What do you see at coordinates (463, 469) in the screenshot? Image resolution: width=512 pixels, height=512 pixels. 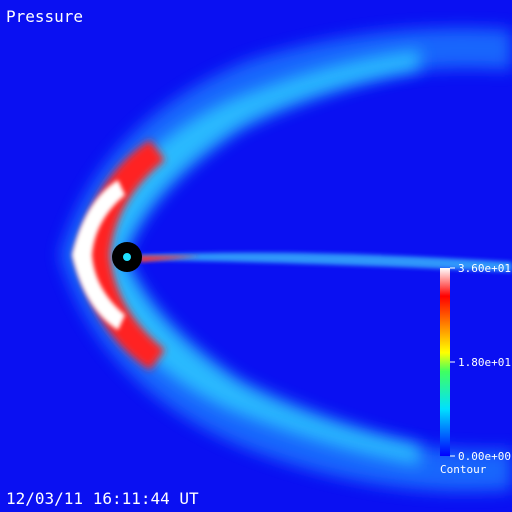 I see `colorbar-caption: Contour` at bounding box center [463, 469].